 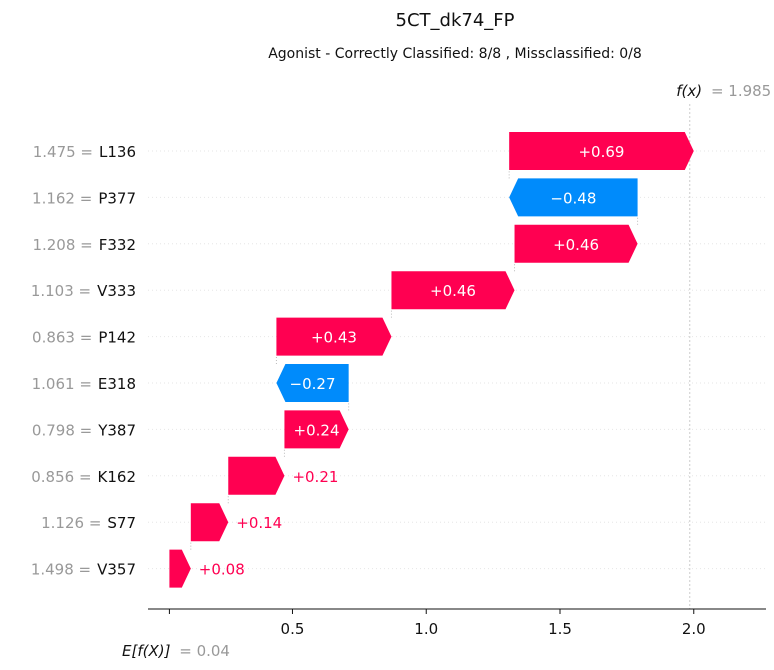 I want to click on base-value-label: E[f(X)] = 0.04, so click(x=176, y=651).